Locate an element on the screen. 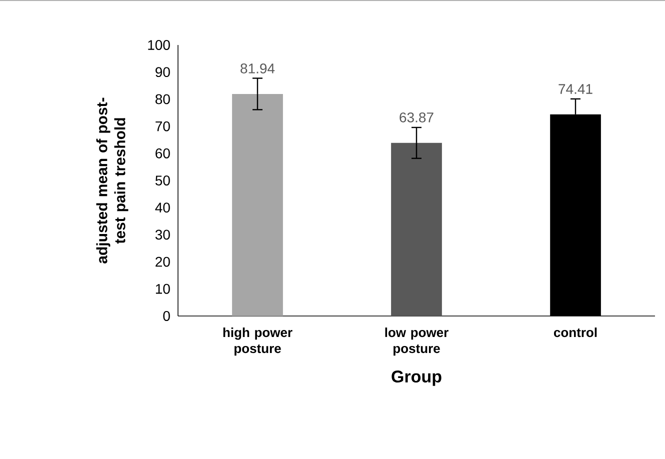  y-tick-label: 30 is located at coordinates (162, 235).